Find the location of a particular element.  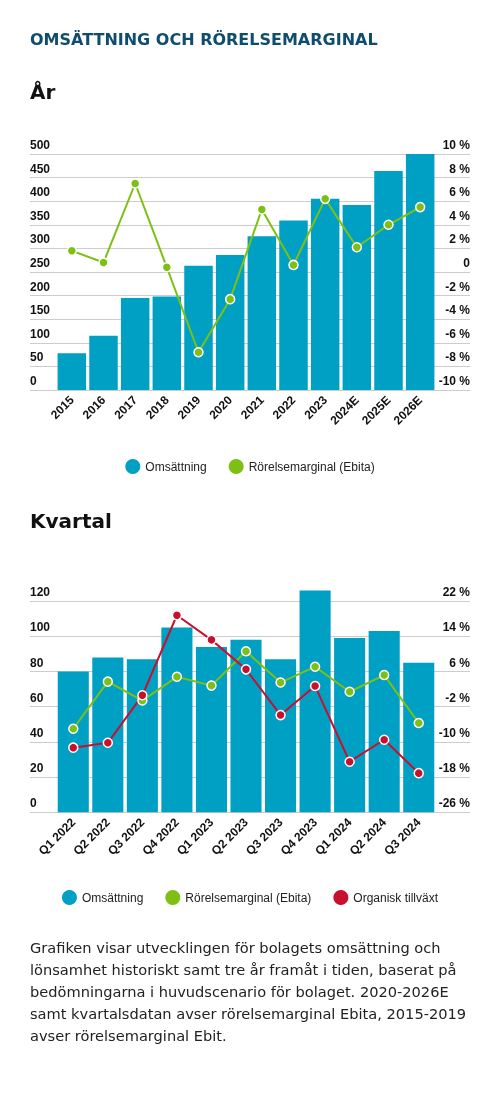

y2-tick-label: 8 % is located at coordinates (460, 168).